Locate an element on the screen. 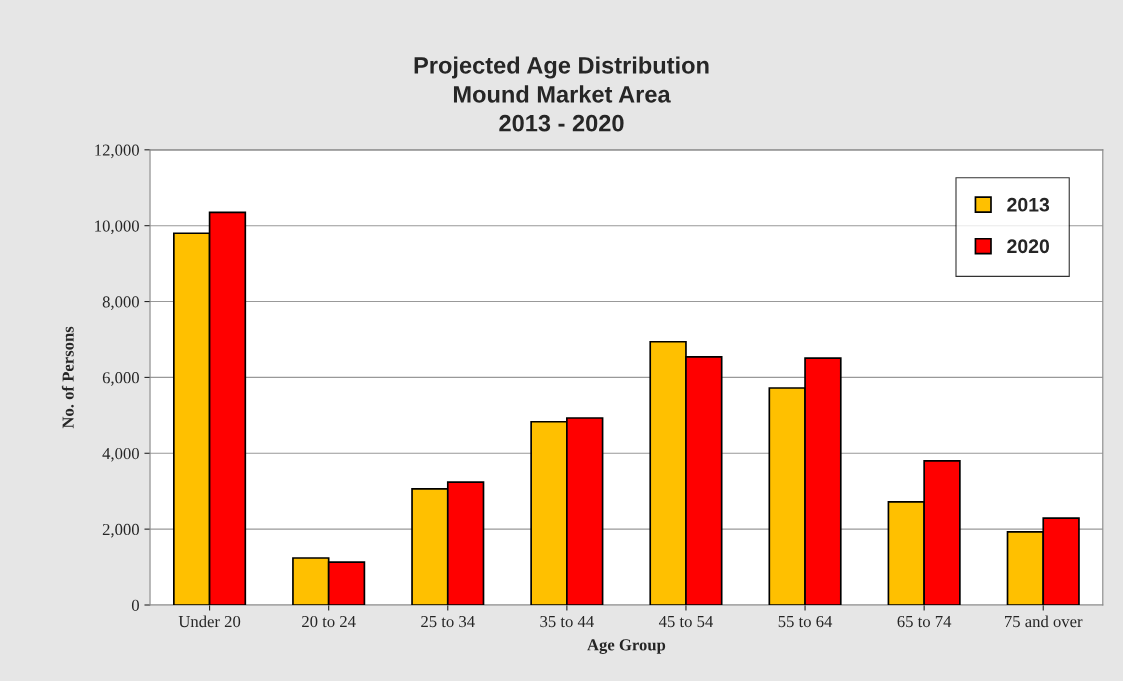 The image size is (1123, 681). y-tick-label: 2,000 is located at coordinates (120, 530).